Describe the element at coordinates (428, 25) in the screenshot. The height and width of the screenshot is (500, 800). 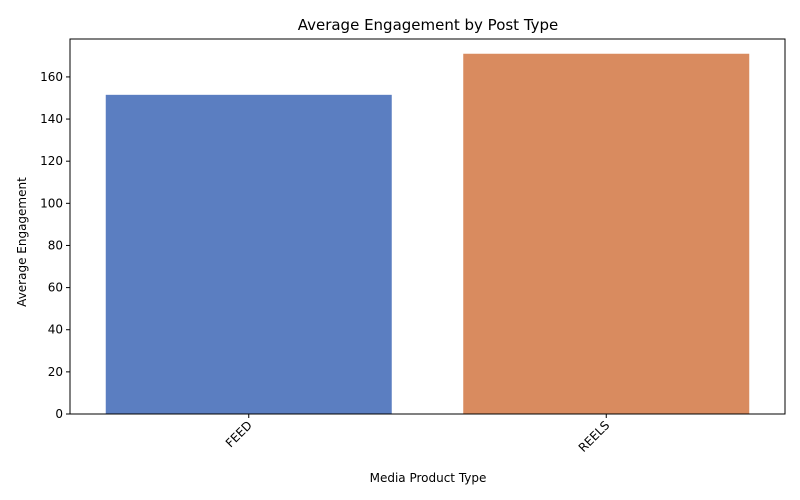
I see `chart-title: Average Engagement by Post Type` at that location.